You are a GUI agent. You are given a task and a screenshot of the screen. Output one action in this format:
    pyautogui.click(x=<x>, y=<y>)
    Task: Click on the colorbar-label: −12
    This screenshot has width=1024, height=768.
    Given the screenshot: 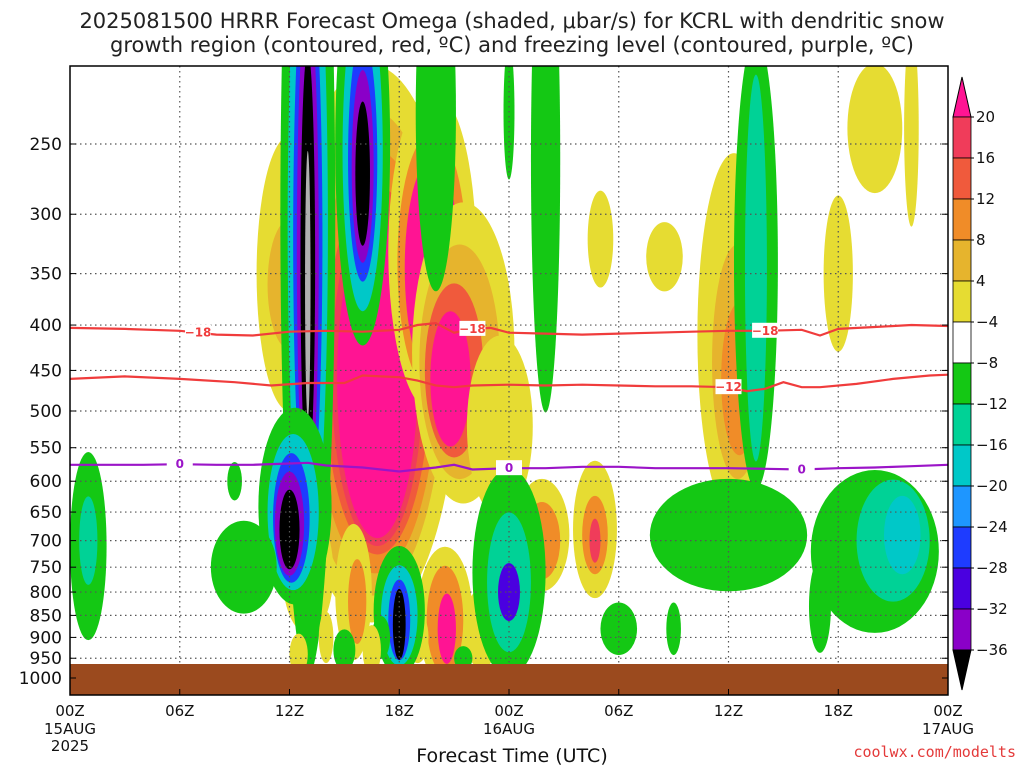 What is the action you would take?
    pyautogui.click(x=992, y=404)
    